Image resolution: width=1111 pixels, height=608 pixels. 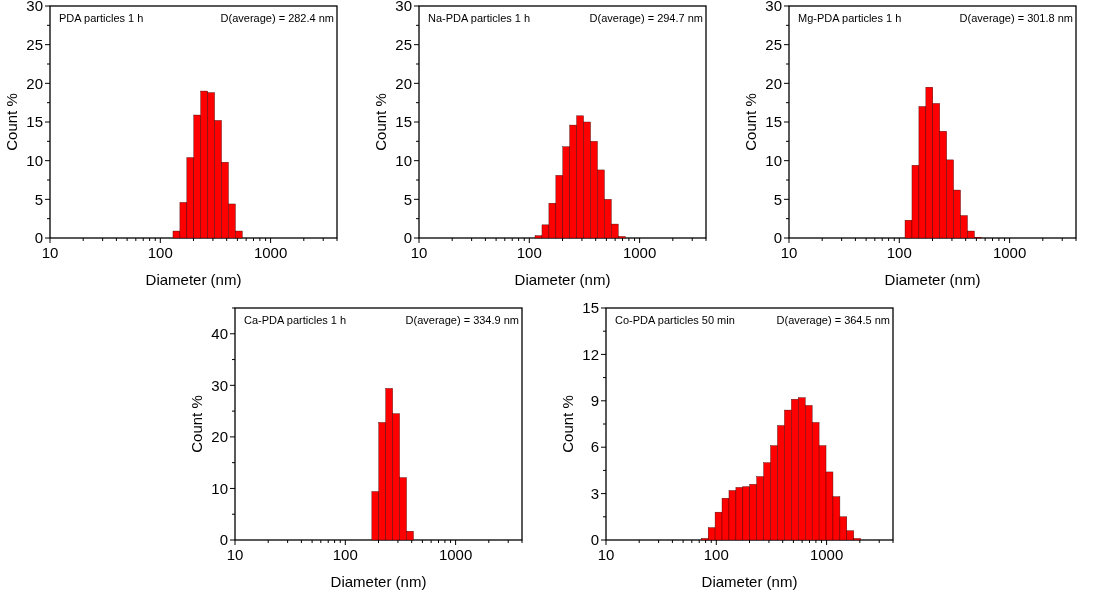 I want to click on y-tick-label: 9, so click(x=594, y=401).